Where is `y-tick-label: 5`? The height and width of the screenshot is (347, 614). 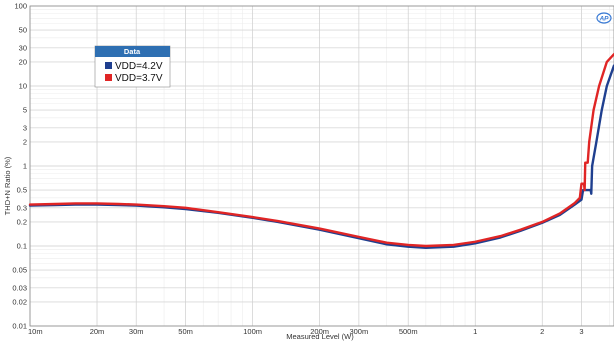
y-tick-label: 5 is located at coordinates (25, 110).